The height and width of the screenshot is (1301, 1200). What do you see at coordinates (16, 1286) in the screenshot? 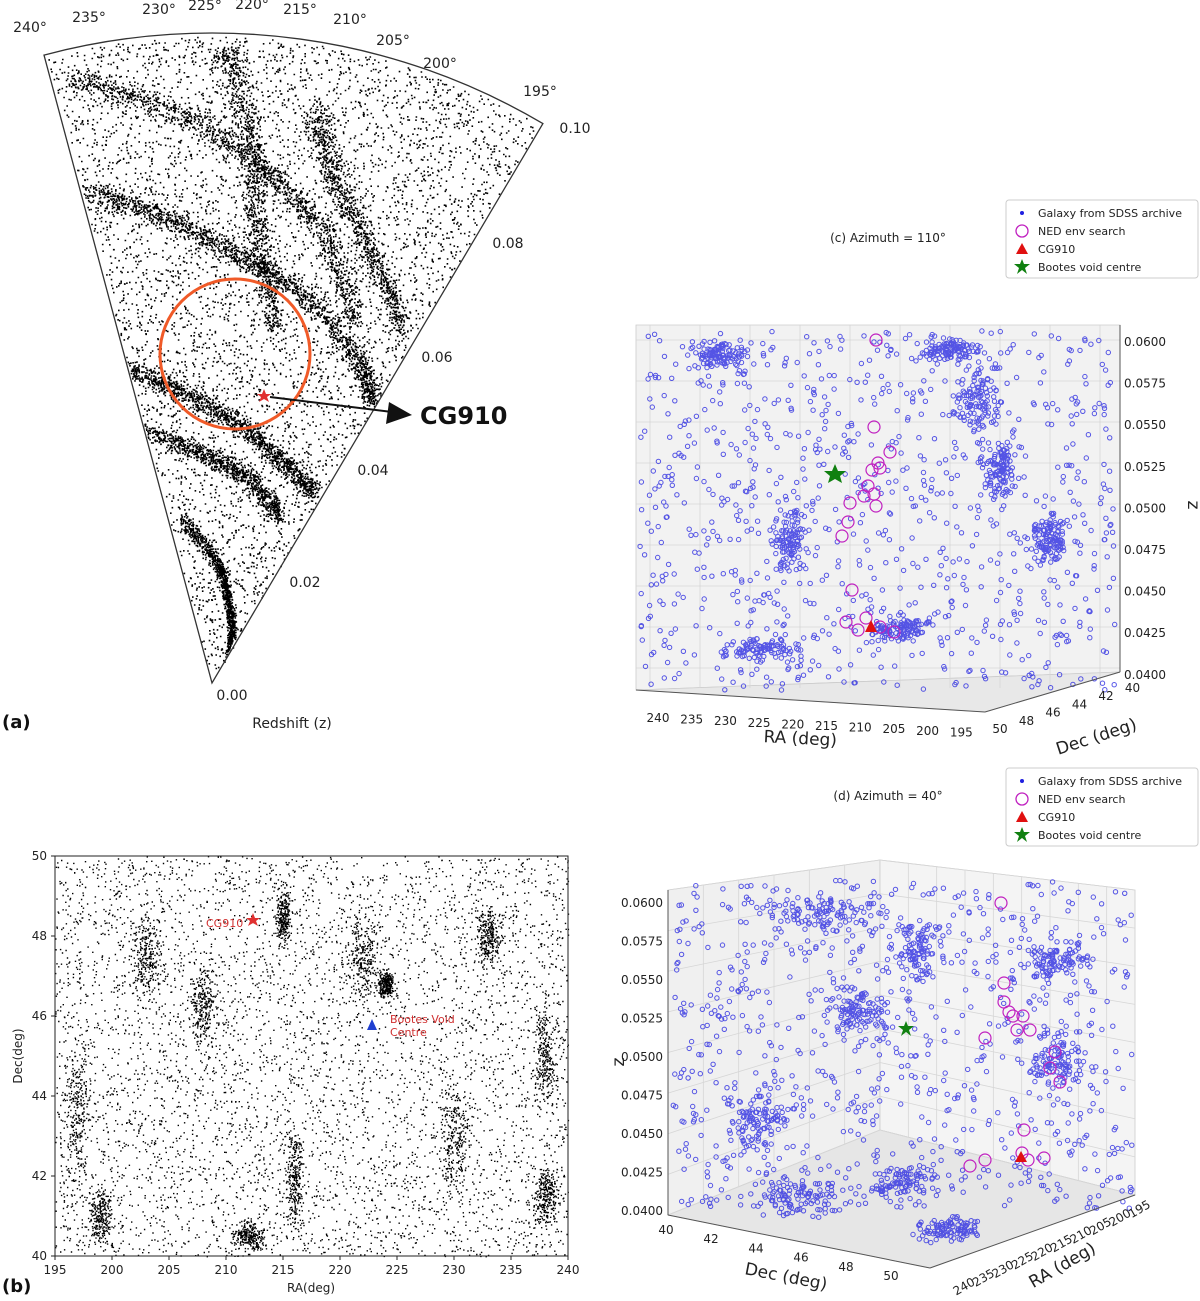
I see `panel-b-label: (b)` at bounding box center [16, 1286].